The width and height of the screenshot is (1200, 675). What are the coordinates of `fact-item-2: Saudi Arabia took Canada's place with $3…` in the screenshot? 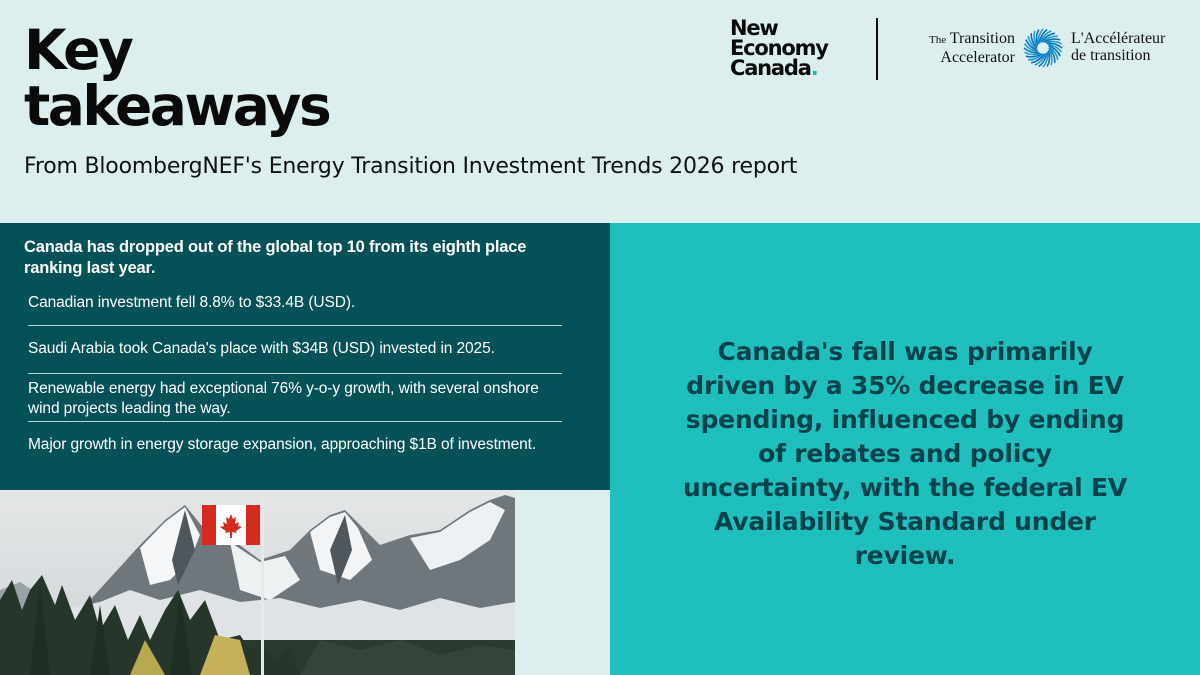 It's located at (261, 348).